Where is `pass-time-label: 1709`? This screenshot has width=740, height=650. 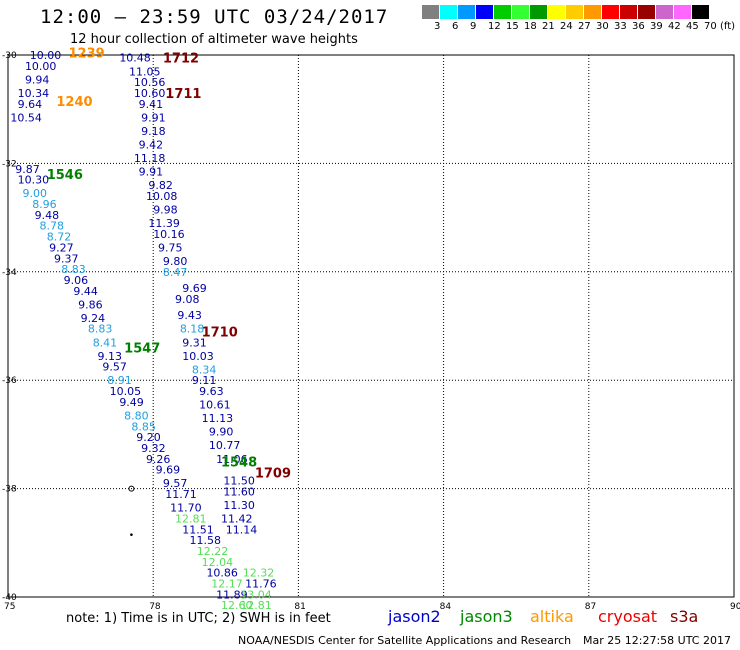 pass-time-label: 1709 is located at coordinates (273, 473).